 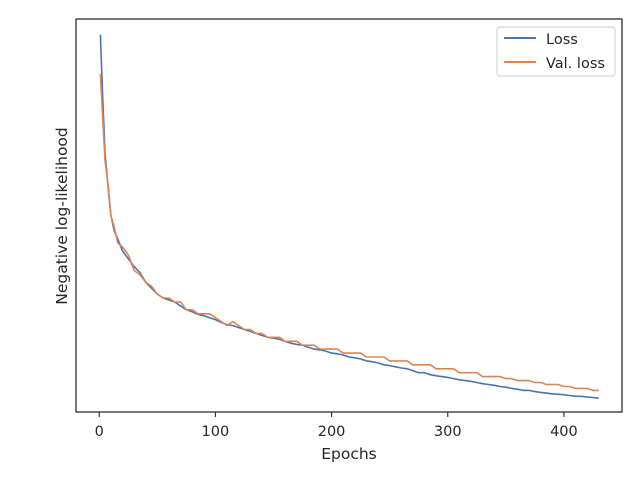 I want to click on y-axis-label: Negative log-likelihood, so click(x=62, y=216).